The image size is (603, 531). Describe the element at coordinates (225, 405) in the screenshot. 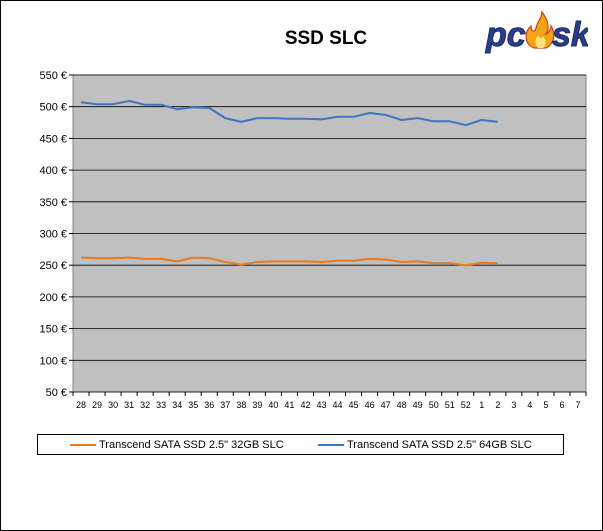

I see `x-tick-label: 37` at that location.